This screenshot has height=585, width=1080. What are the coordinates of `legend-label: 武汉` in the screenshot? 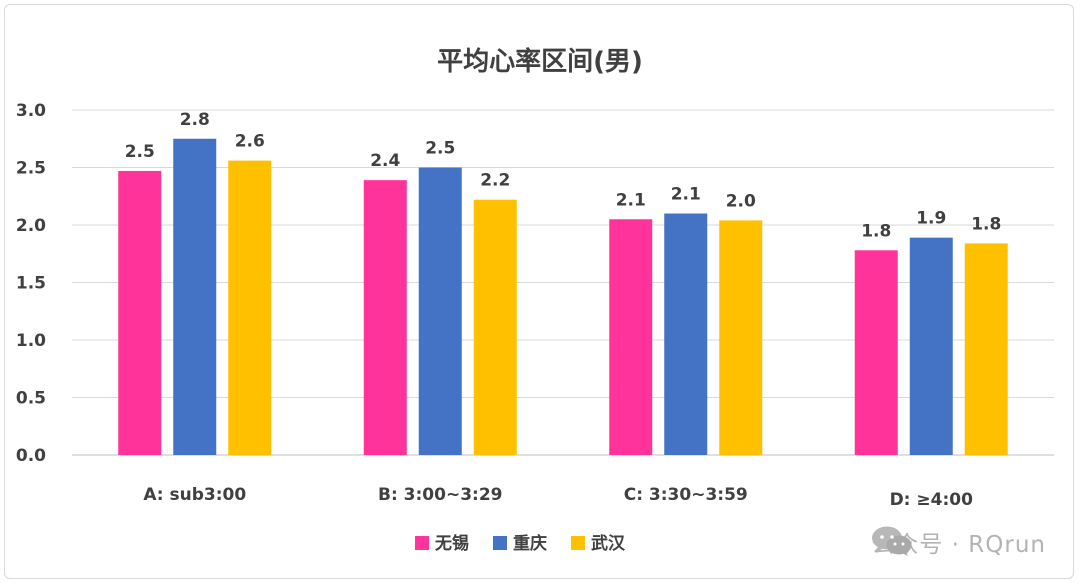 It's located at (608, 543).